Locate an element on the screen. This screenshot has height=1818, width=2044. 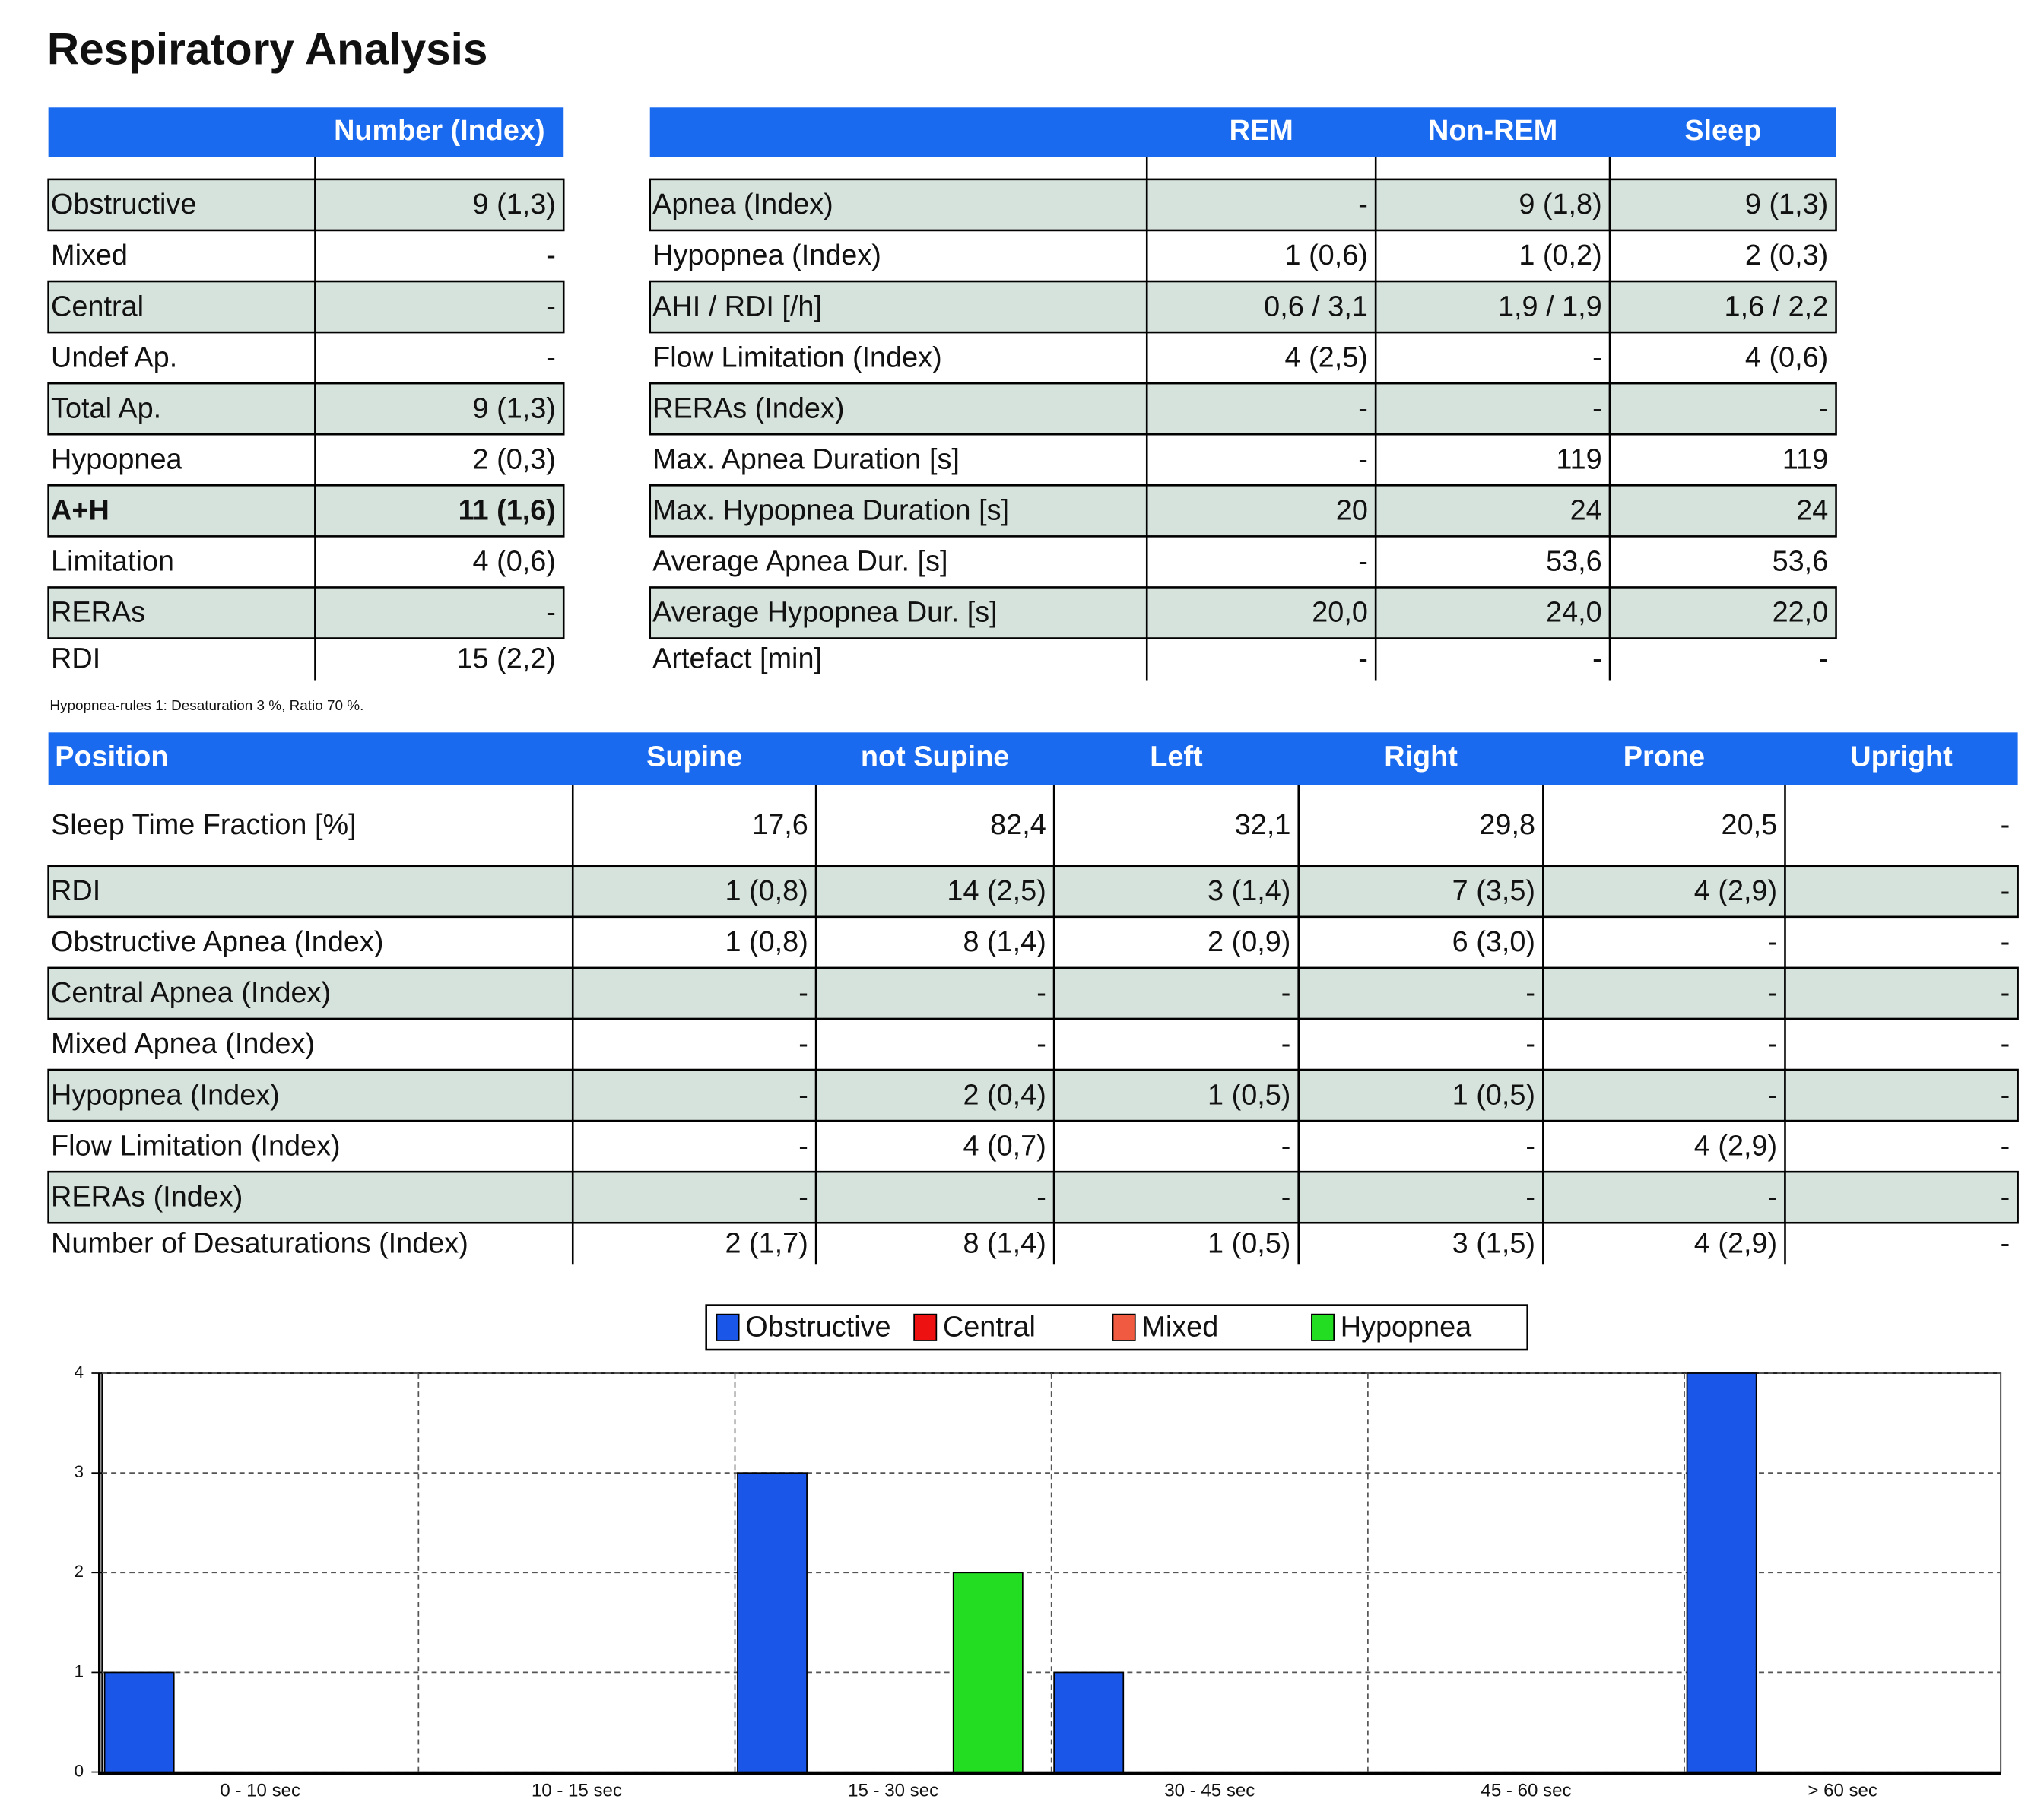
cell-value: 53,6 is located at coordinates (1801, 562).